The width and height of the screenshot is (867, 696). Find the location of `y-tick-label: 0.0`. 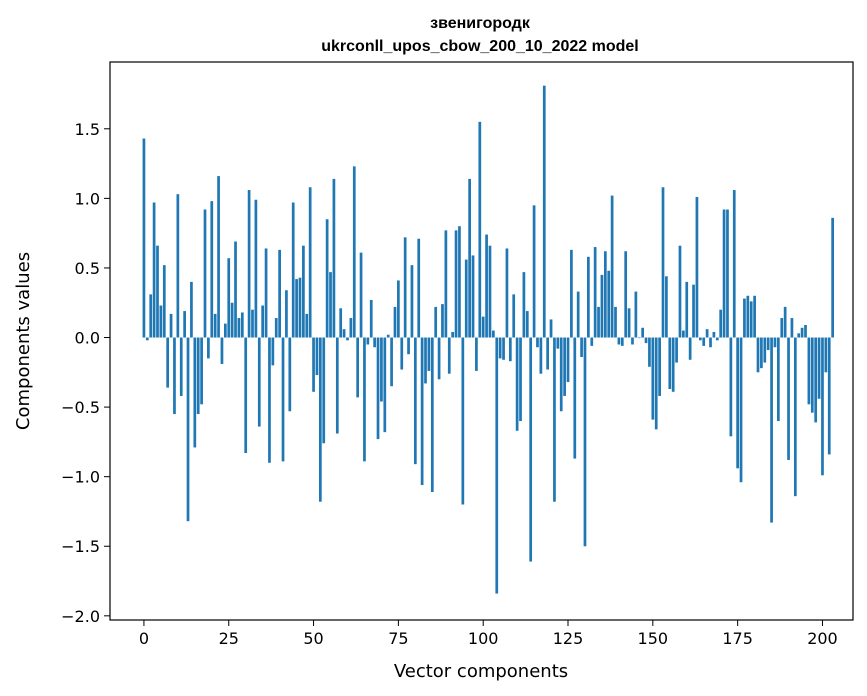

y-tick-label: 0.0 is located at coordinates (87, 338).